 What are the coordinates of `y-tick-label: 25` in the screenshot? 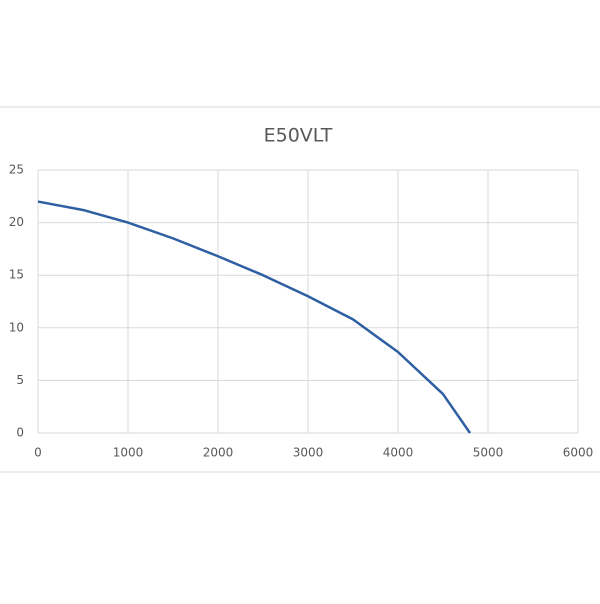 It's located at (16, 170).